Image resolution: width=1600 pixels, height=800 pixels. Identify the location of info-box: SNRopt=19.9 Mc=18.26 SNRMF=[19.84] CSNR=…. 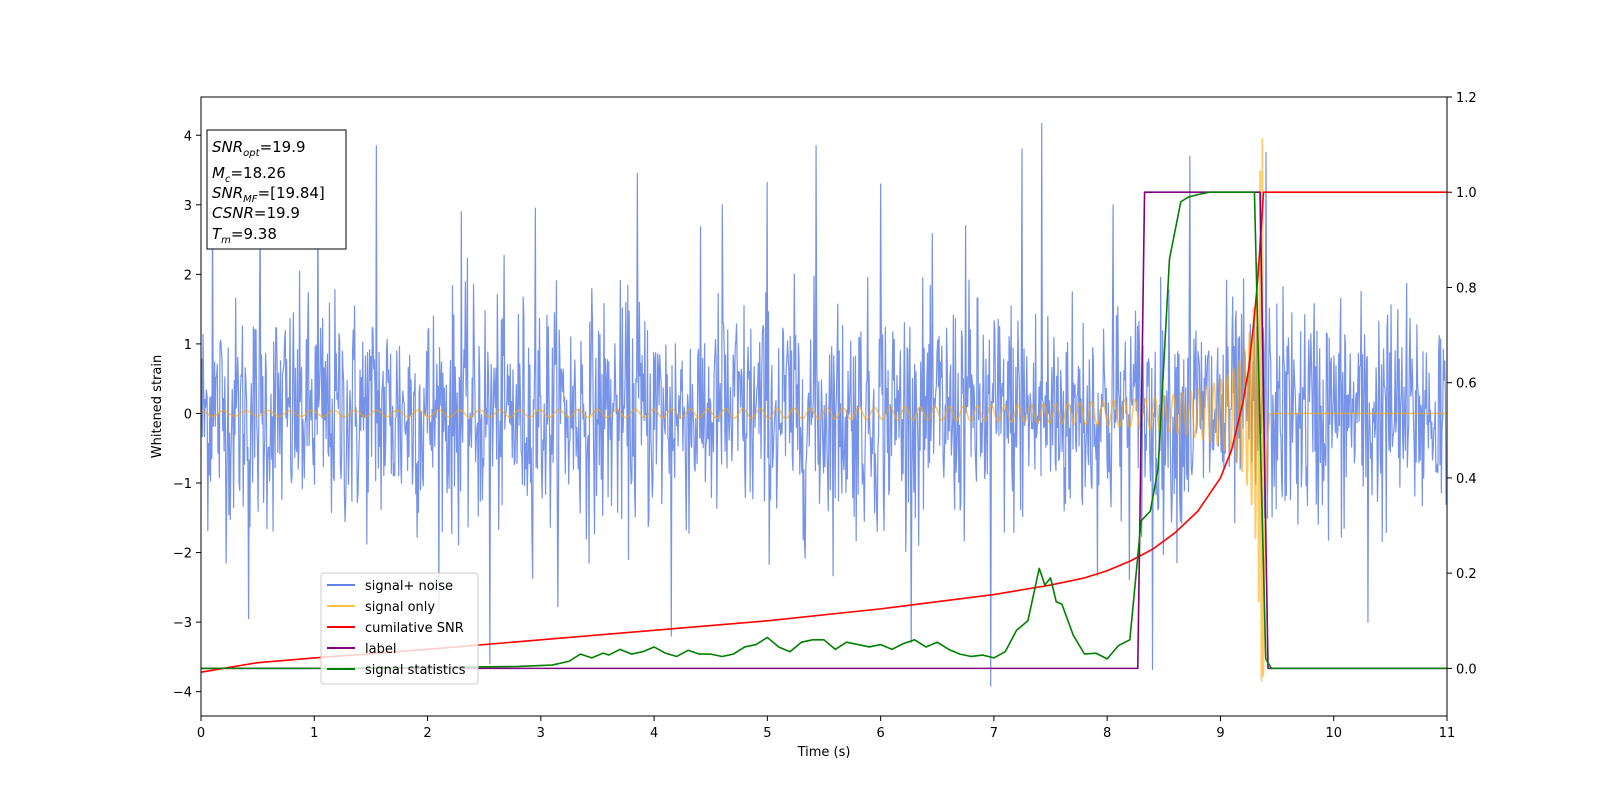
(276, 189).